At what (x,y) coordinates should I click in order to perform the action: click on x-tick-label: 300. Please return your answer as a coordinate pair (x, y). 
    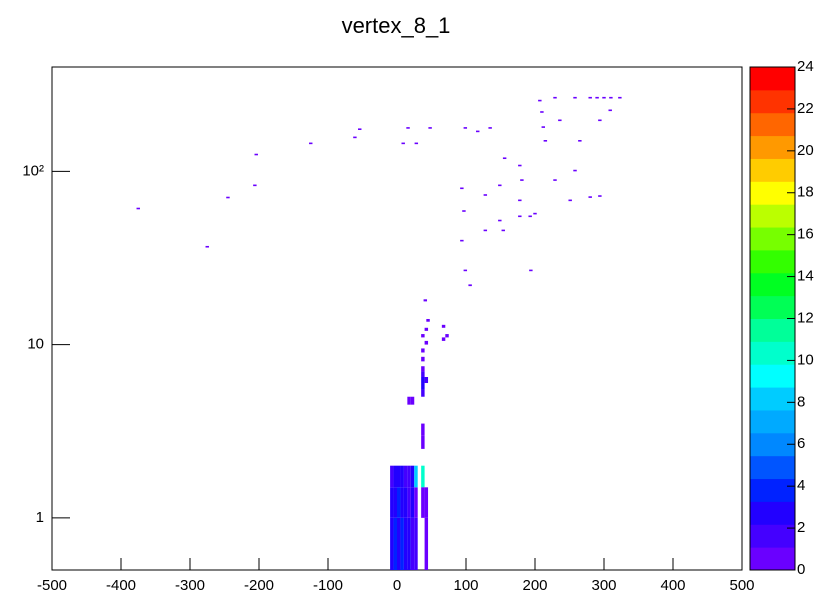
    Looking at the image, I should click on (603, 585).